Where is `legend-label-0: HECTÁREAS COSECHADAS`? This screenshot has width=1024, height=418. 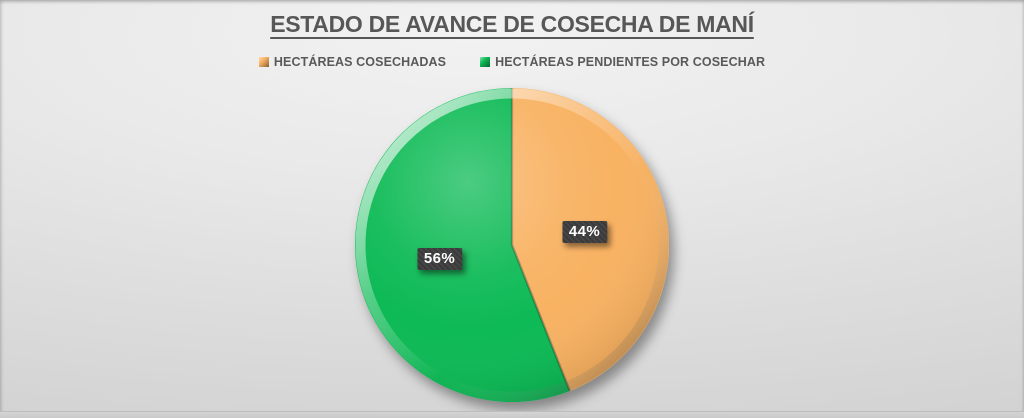
legend-label-0: HECTÁREAS COSECHADAS is located at coordinates (360, 62).